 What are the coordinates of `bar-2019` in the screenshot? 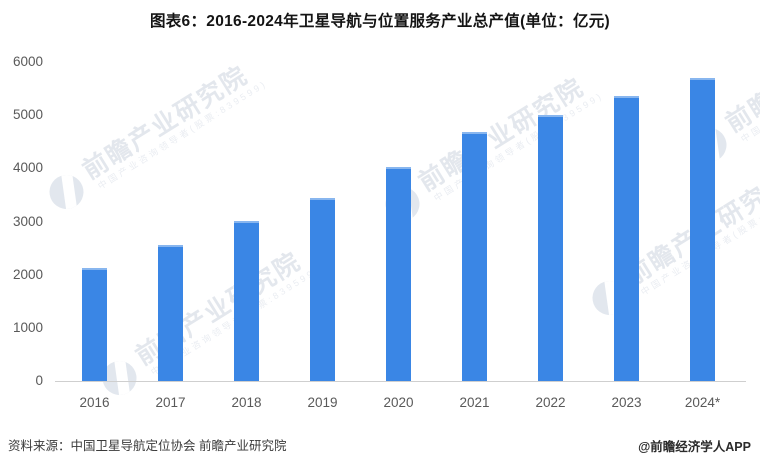 It's located at (322, 289).